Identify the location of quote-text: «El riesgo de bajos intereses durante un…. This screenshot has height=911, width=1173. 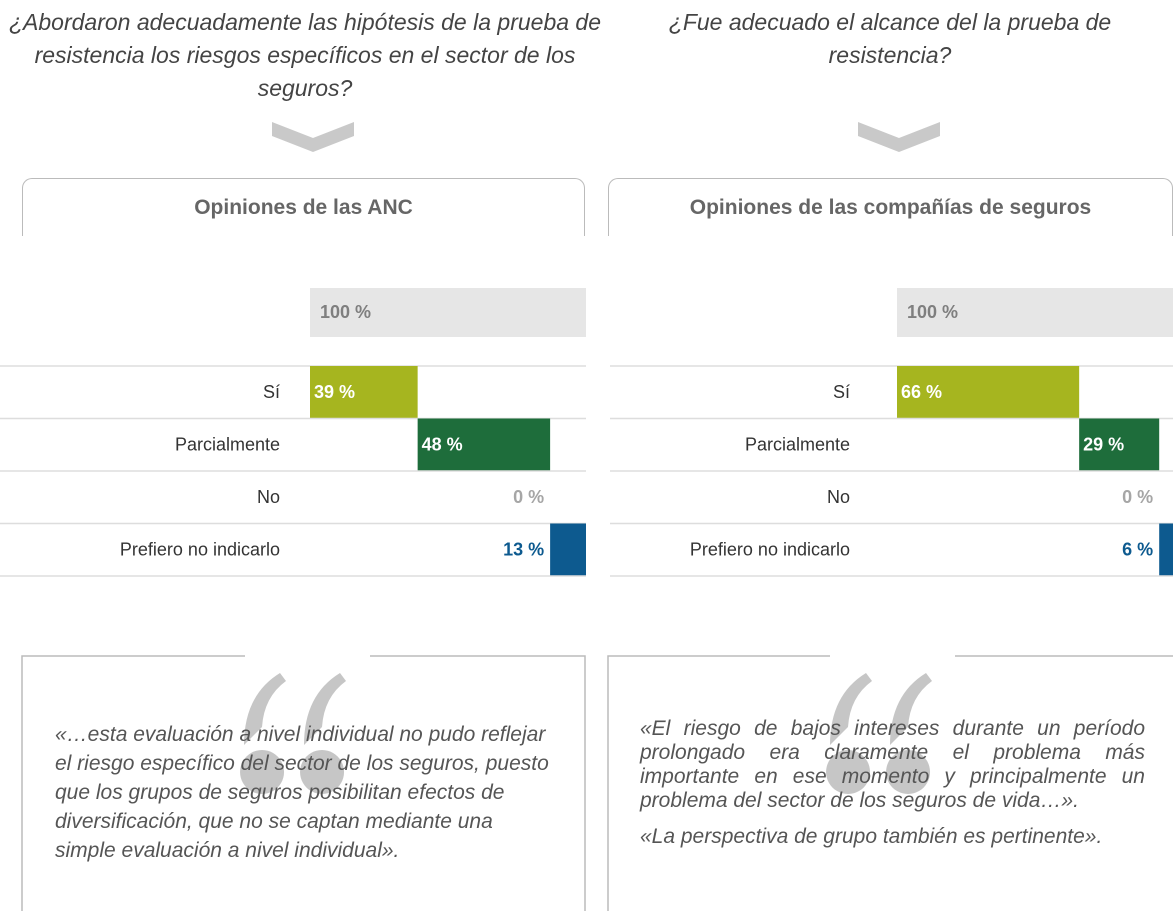
(892, 764).